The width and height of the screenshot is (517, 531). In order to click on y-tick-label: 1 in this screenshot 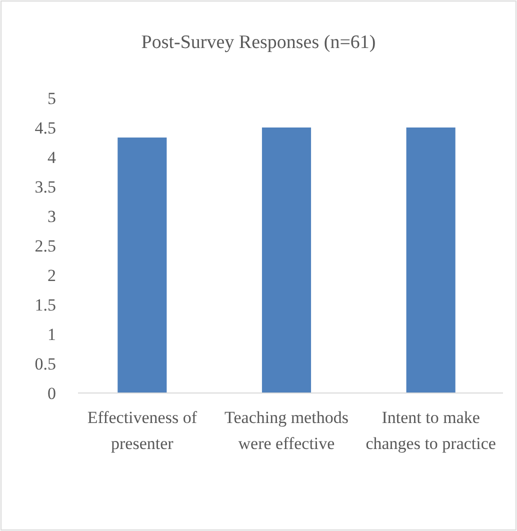, I will do `click(52, 334)`.